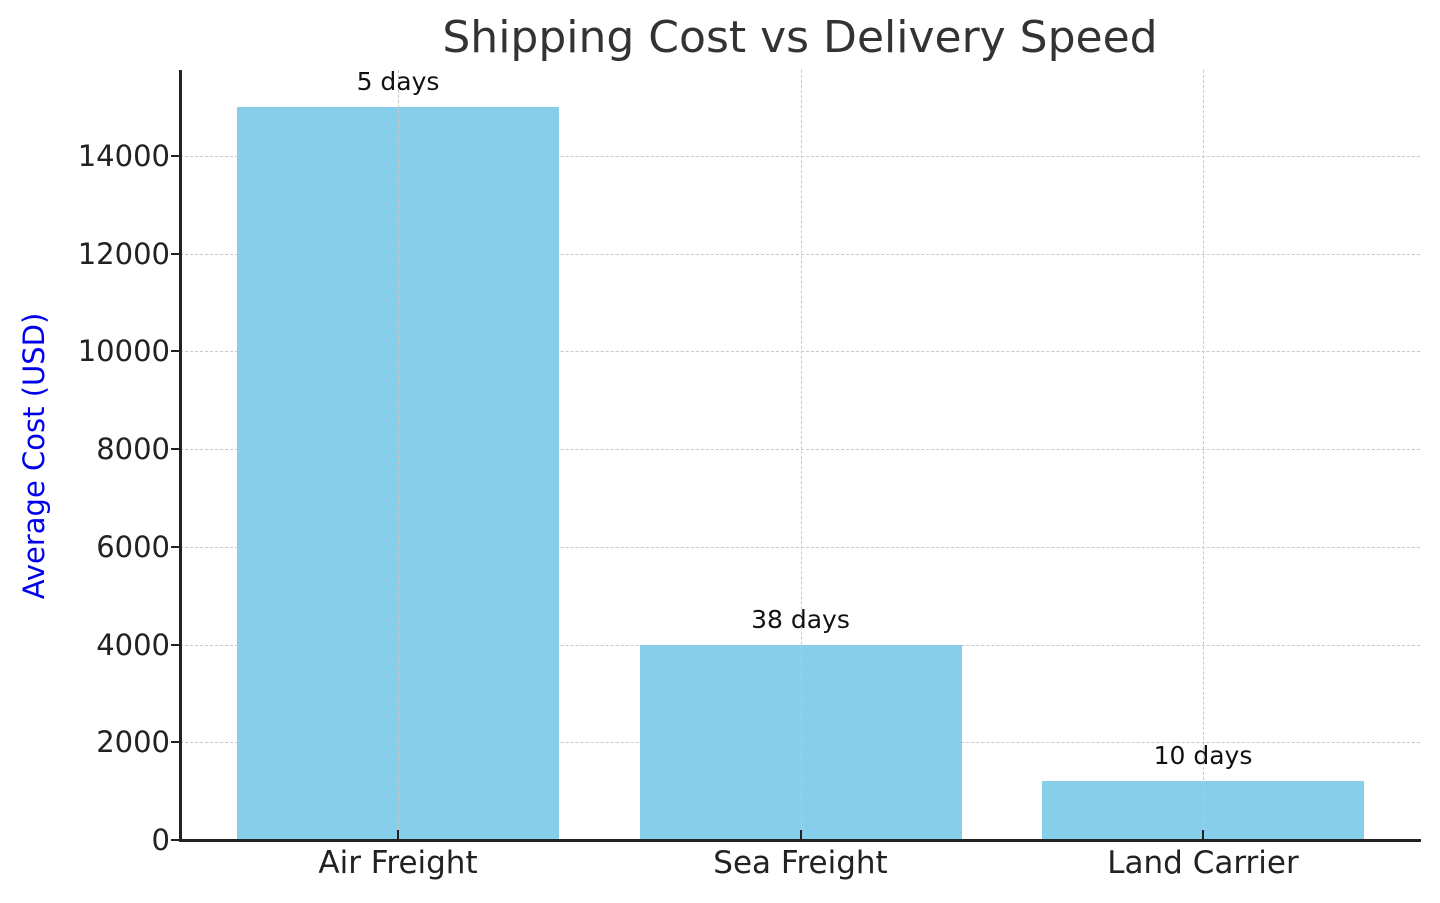  What do you see at coordinates (398, 863) in the screenshot?
I see `x-tick-label: Air Freight` at bounding box center [398, 863].